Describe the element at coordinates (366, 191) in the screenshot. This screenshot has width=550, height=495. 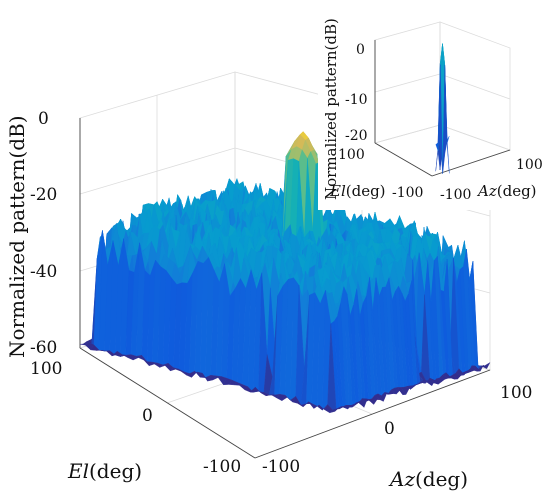
I see `inset-el-axis-unit: (deg)` at that location.